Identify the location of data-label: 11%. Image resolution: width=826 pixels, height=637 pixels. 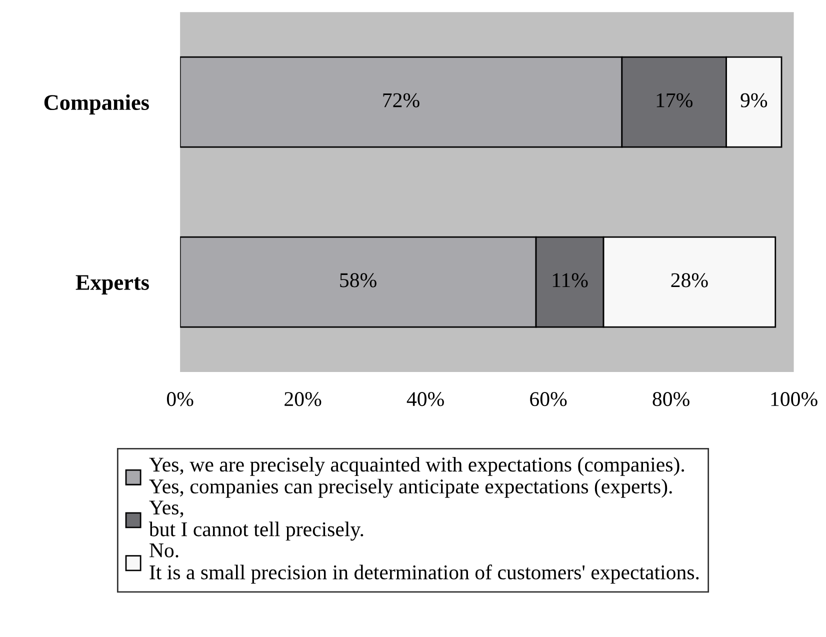
(570, 280).